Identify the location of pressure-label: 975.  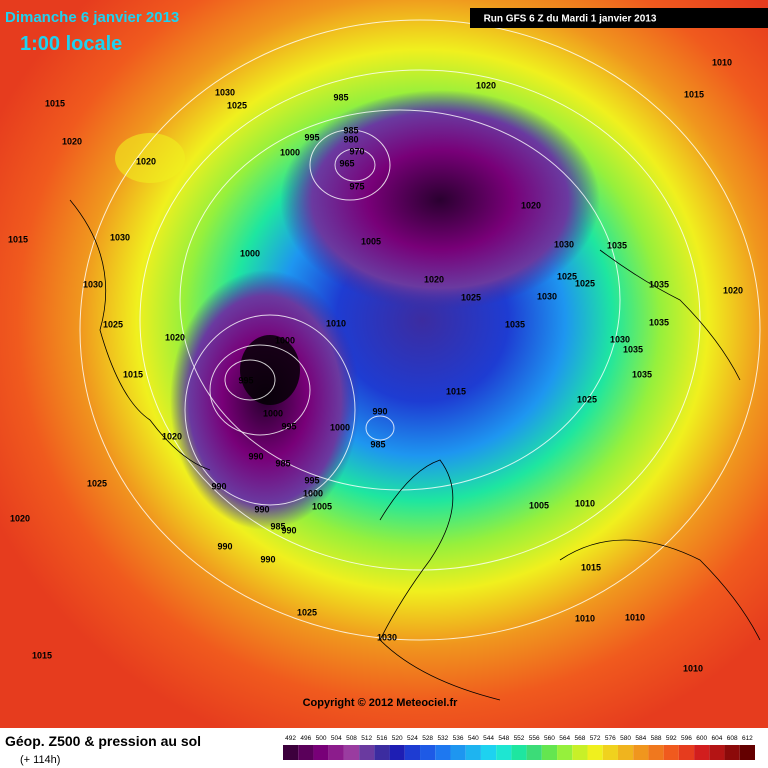
(356, 186).